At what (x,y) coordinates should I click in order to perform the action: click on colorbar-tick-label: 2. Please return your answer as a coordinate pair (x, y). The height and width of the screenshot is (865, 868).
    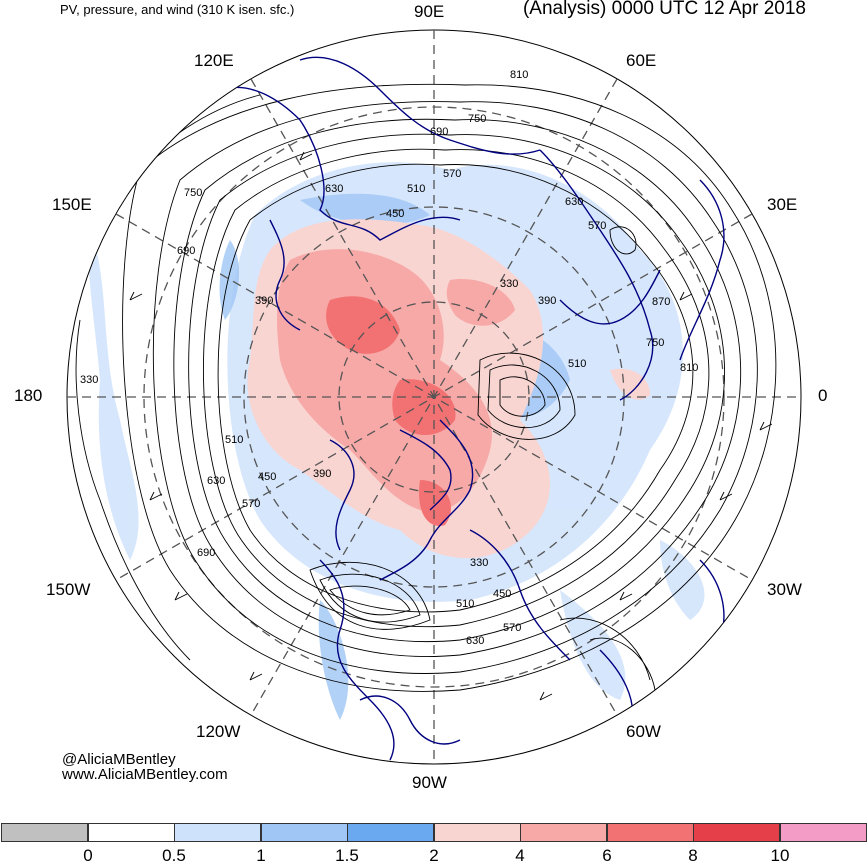
    Looking at the image, I should click on (434, 855).